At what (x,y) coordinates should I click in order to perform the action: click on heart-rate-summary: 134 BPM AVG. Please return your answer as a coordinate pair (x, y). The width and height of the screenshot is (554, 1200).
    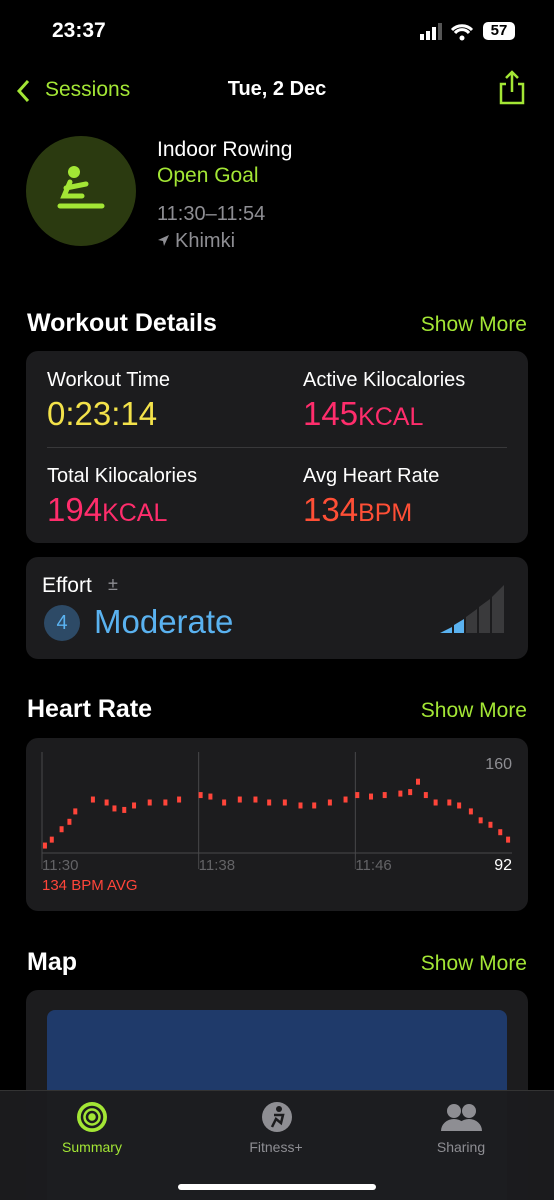
    Looking at the image, I should click on (90, 885).